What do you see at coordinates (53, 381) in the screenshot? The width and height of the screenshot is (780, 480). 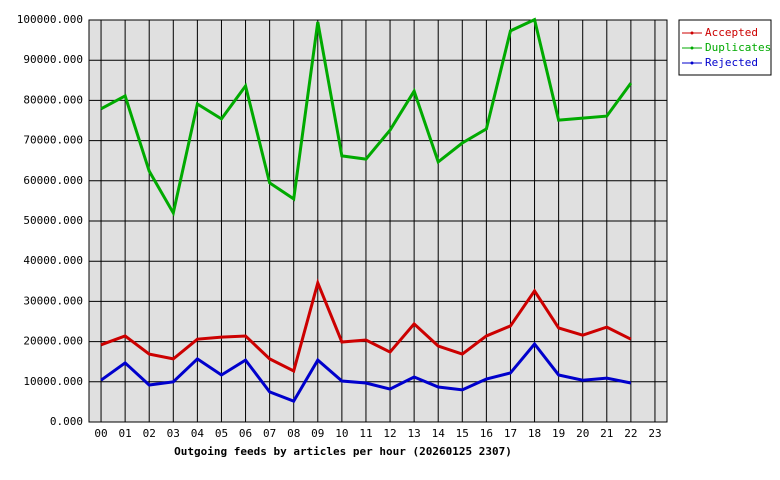 I see `y-tick-label: 10000.000` at bounding box center [53, 381].